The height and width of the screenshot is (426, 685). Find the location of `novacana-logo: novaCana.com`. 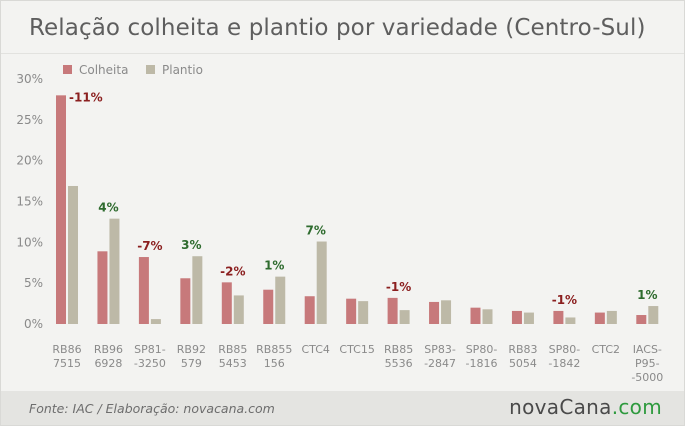

novacana-logo: novaCana.com is located at coordinates (585, 407).